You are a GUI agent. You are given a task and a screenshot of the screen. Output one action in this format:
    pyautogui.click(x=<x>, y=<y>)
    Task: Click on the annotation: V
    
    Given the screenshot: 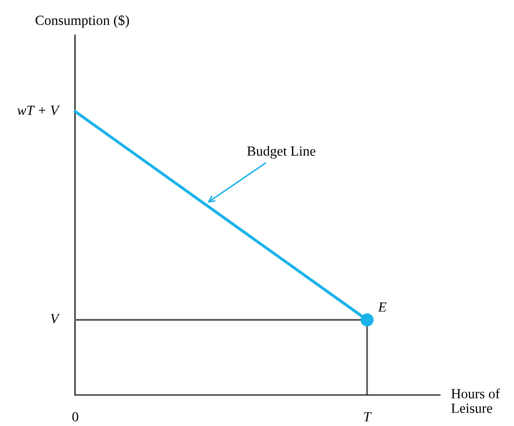 What is the action you would take?
    pyautogui.click(x=55, y=319)
    